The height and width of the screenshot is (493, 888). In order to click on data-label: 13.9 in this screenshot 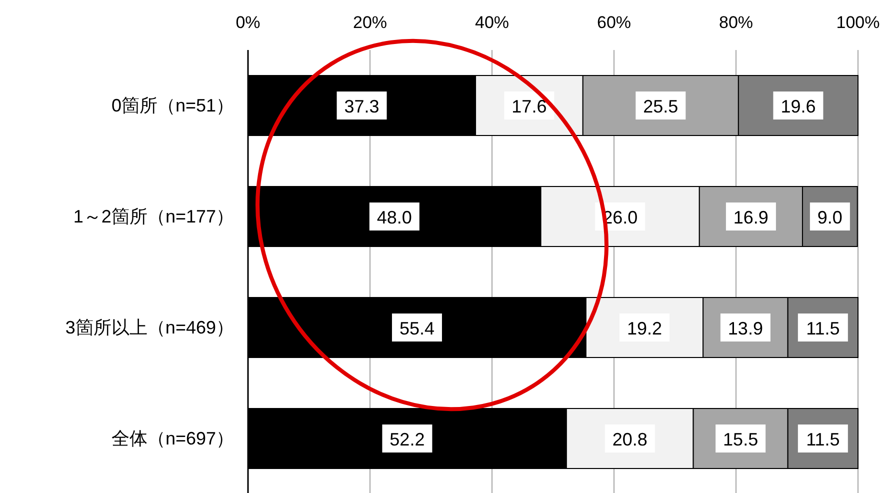, I will do `click(745, 328)`.